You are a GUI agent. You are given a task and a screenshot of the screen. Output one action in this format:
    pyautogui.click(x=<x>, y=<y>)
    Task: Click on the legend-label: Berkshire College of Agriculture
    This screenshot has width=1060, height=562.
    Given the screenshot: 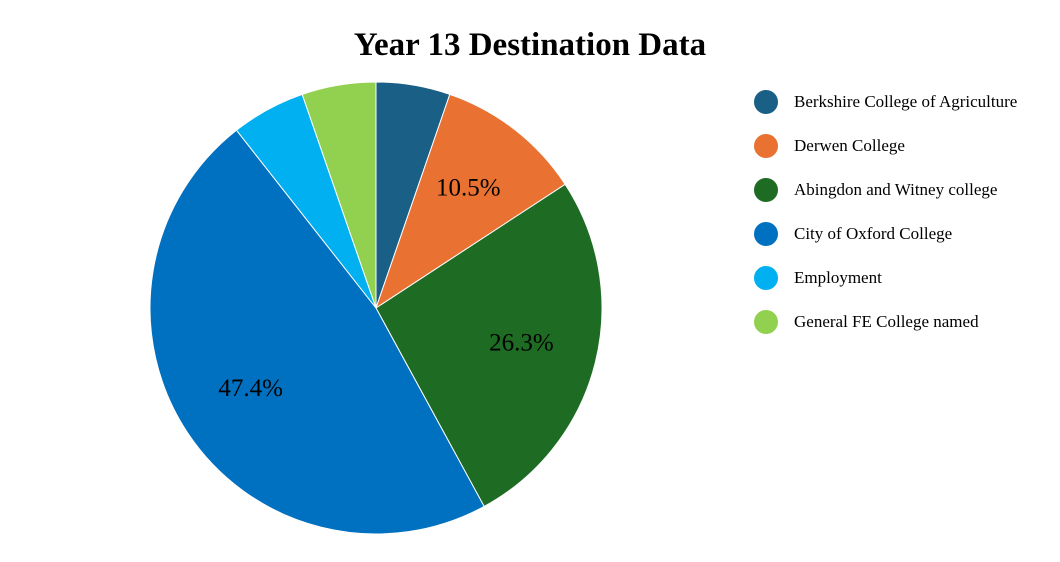 What is the action you would take?
    pyautogui.click(x=906, y=101)
    